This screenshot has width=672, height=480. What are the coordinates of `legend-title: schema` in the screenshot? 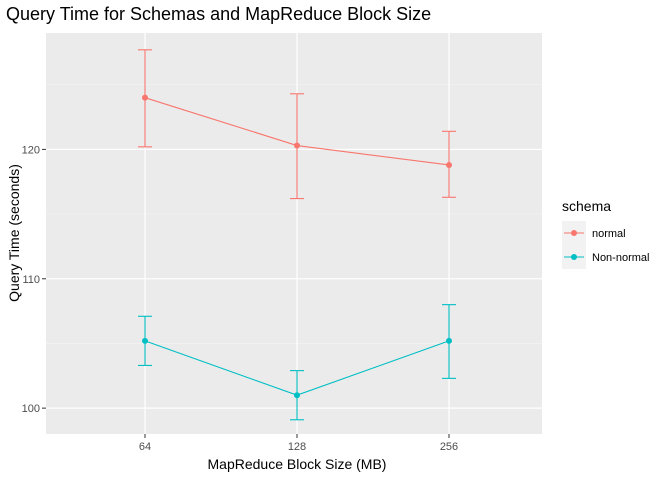 It's located at (586, 206).